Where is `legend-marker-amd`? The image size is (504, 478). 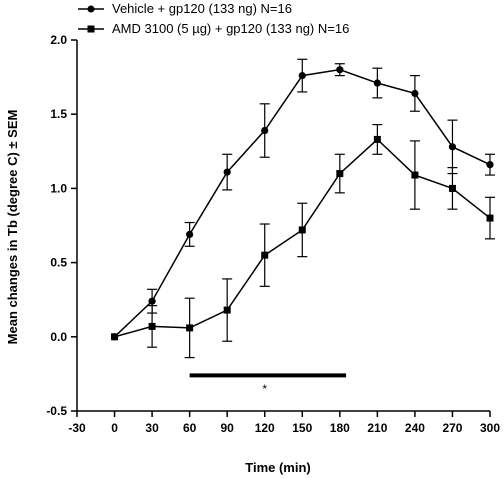
legend-marker-amd is located at coordinates (91, 29).